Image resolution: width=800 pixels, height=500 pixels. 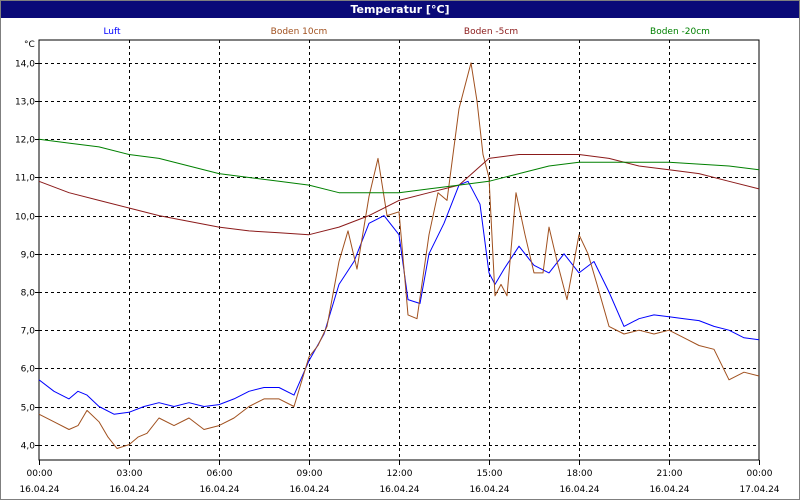 What do you see at coordinates (28, 256) in the screenshot?
I see `y-tick-label: 9,0` at bounding box center [28, 256].